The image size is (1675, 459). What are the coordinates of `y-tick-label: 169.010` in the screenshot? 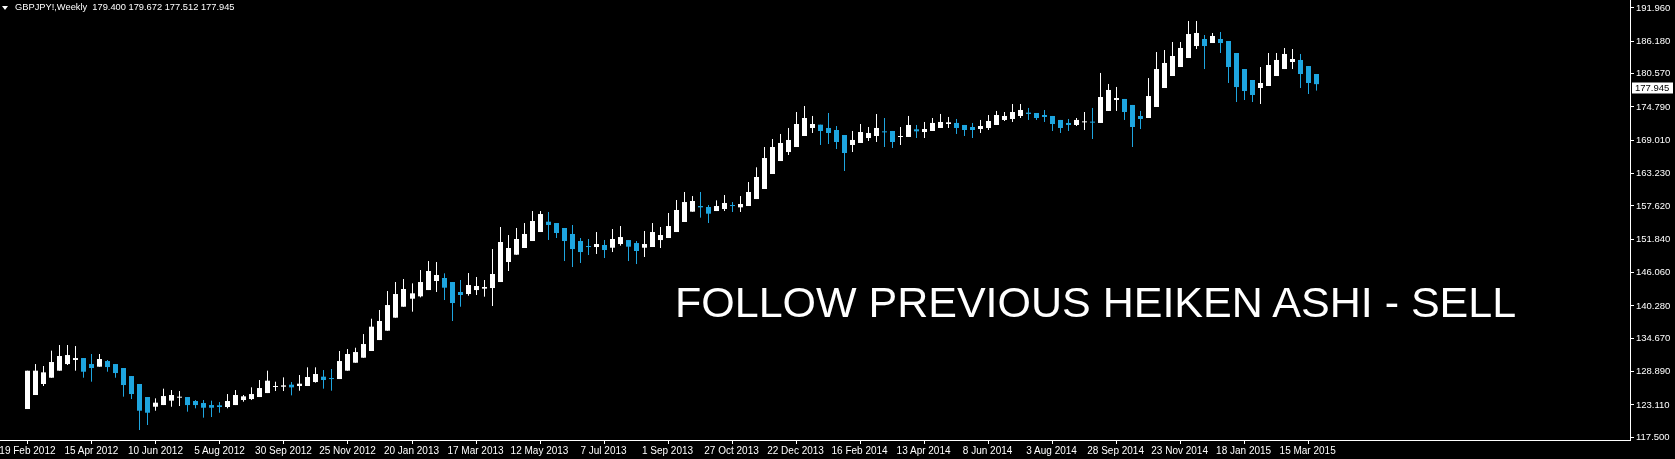 It's located at (1653, 140).